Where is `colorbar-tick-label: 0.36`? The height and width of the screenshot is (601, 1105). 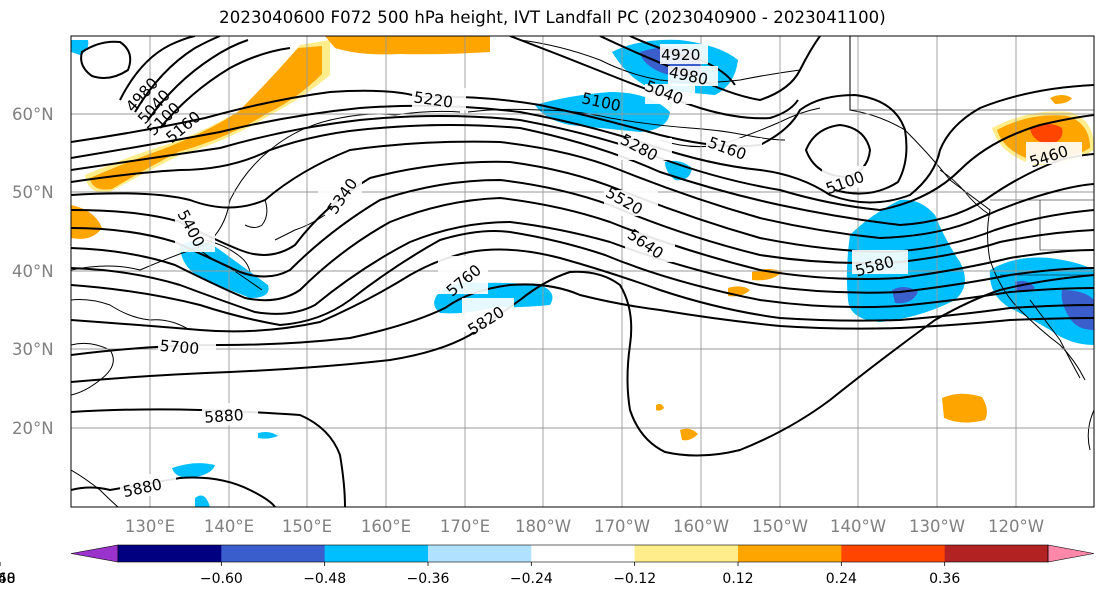 colorbar-tick-label: 0.36 is located at coordinates (944, 579).